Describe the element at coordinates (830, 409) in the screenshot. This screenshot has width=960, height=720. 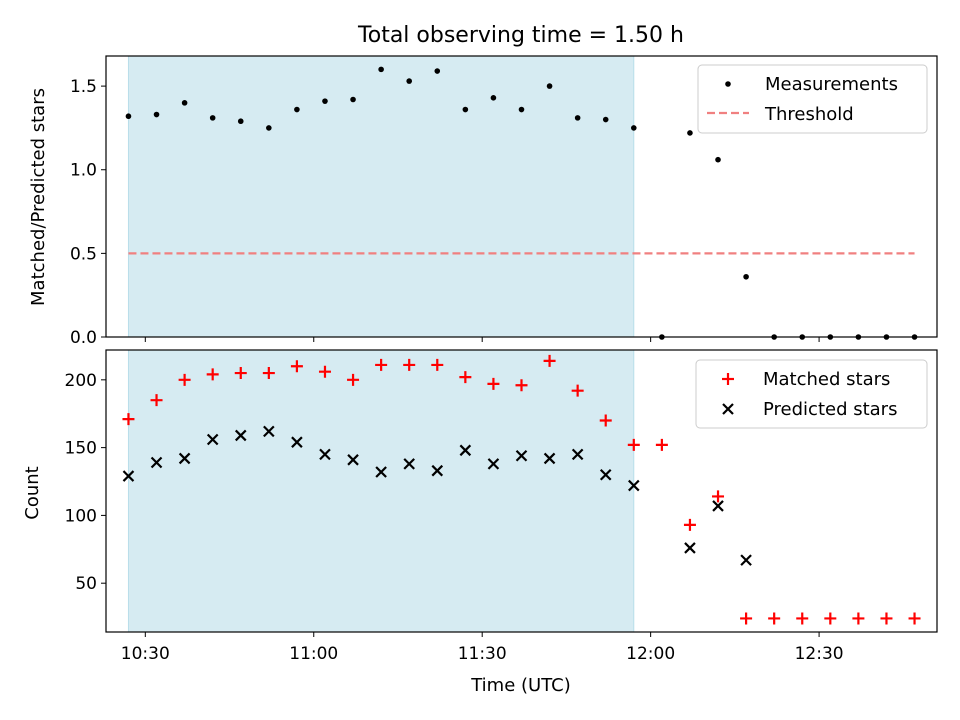
I see `legend-label-predicted: Predicted stars` at that location.